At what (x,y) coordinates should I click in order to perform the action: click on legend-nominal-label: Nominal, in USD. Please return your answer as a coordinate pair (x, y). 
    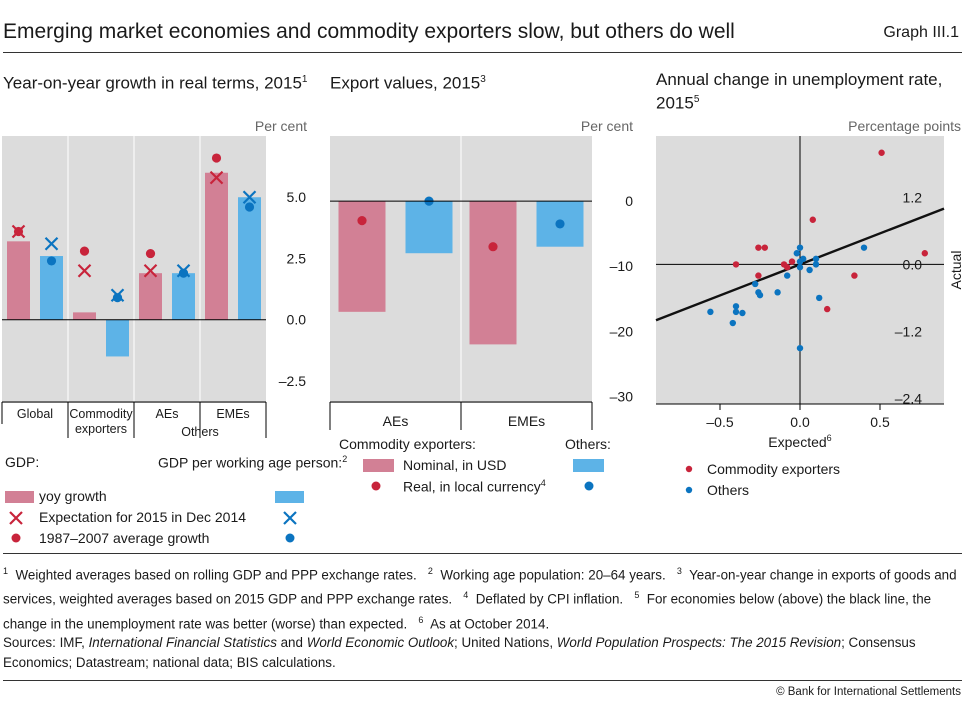
    Looking at the image, I should click on (455, 465).